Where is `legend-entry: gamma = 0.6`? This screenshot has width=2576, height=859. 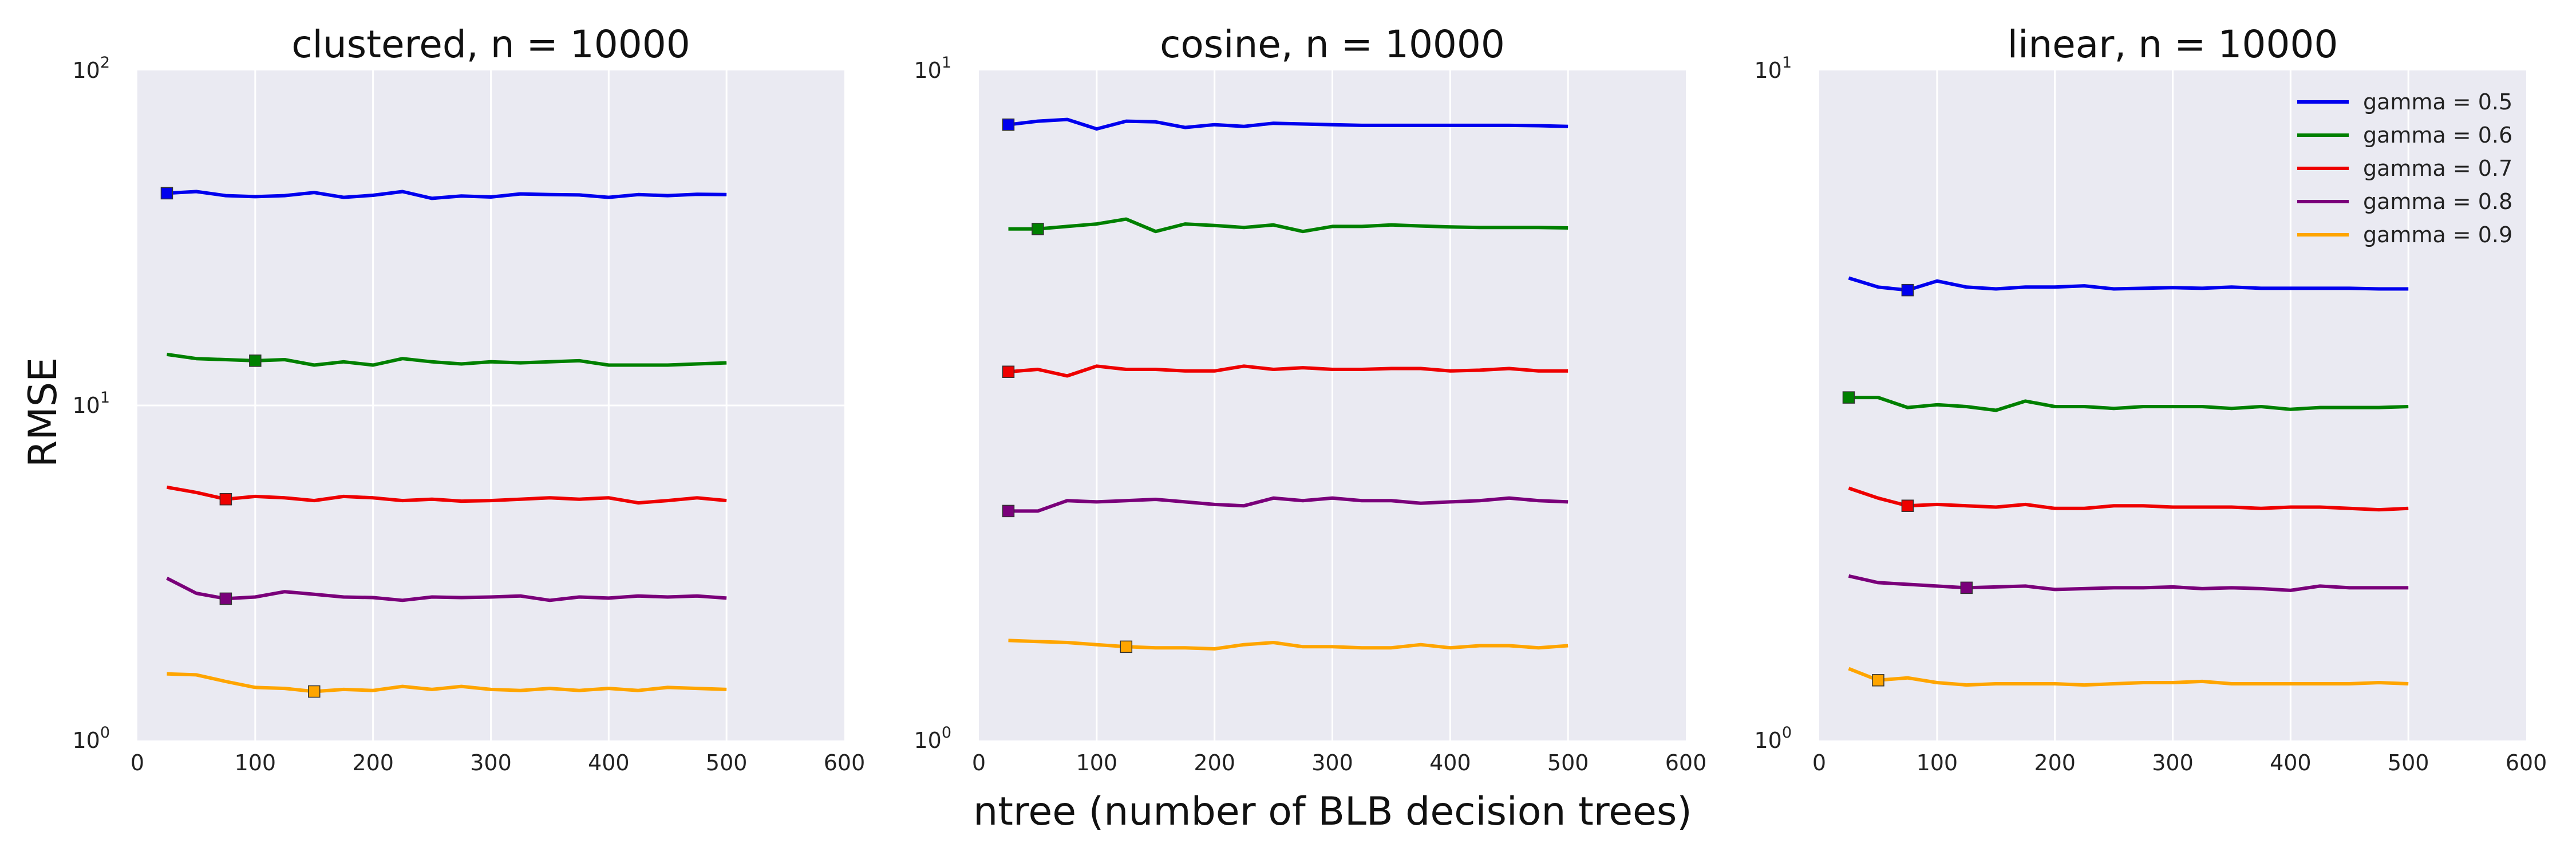 legend-entry: gamma = 0.6 is located at coordinates (2437, 135).